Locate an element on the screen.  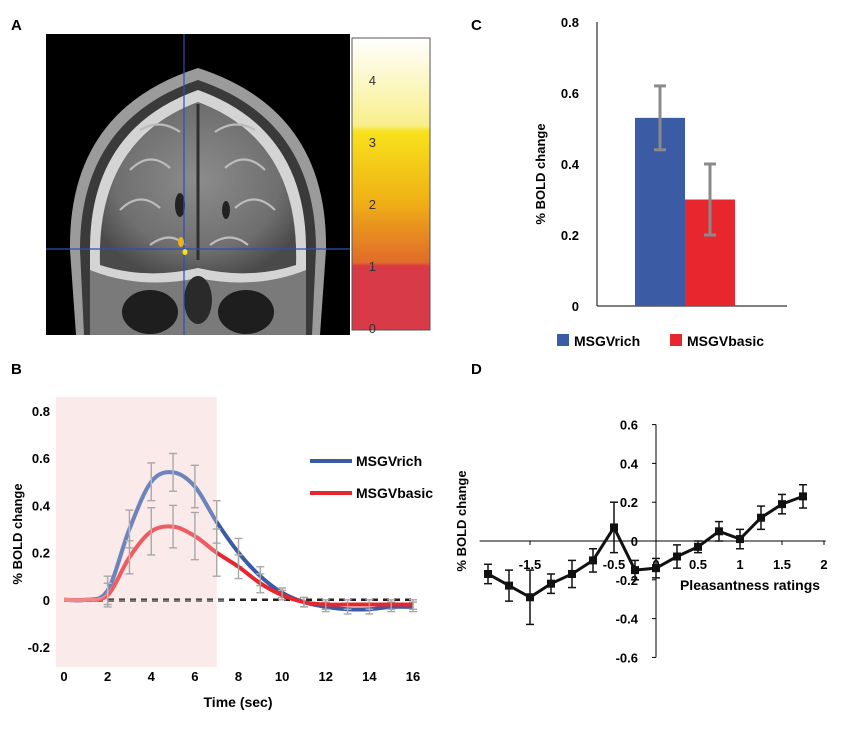
y-tick-label: -0.4 is located at coordinates (627, 619).